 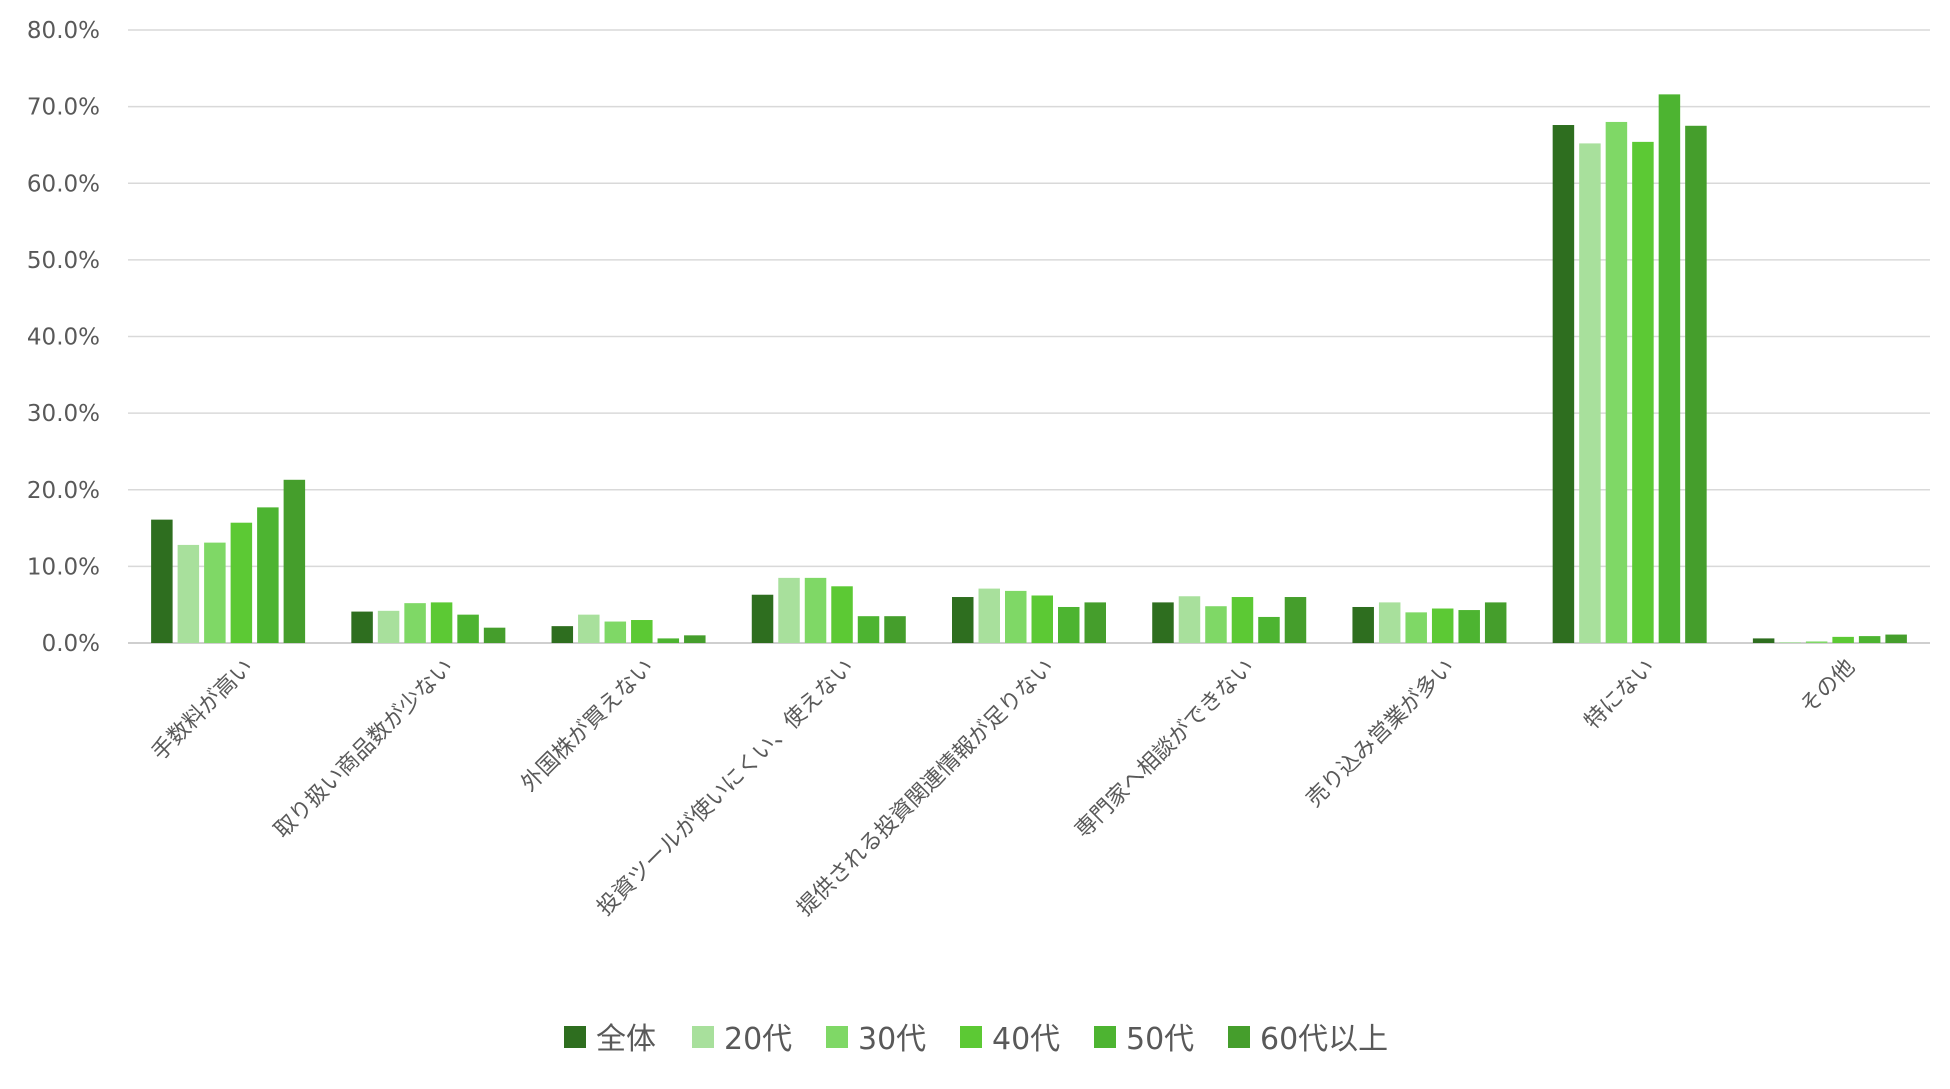 I want to click on legend-label: 30代, so click(x=892, y=1039).